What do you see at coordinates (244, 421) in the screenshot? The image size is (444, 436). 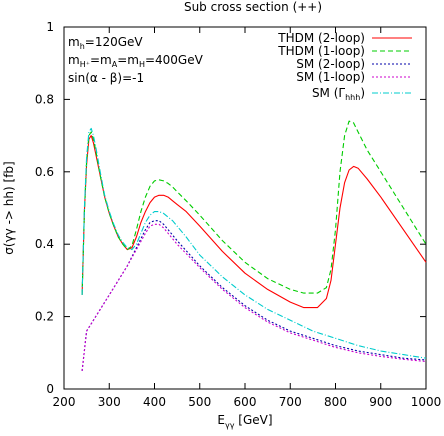 I see `x-axis-label: Eγγ [GeV]` at bounding box center [244, 421].